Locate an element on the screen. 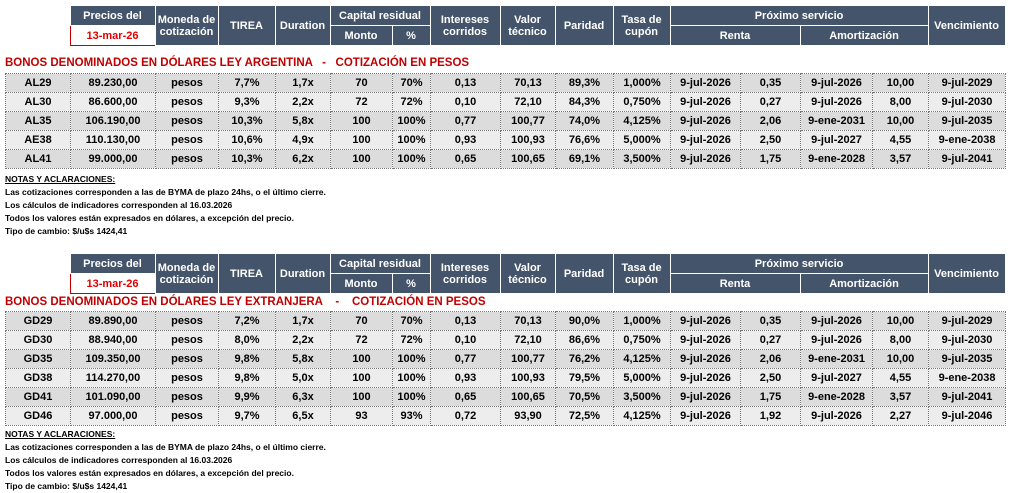  data-cell: 9-jul-2035 is located at coordinates (967, 359).